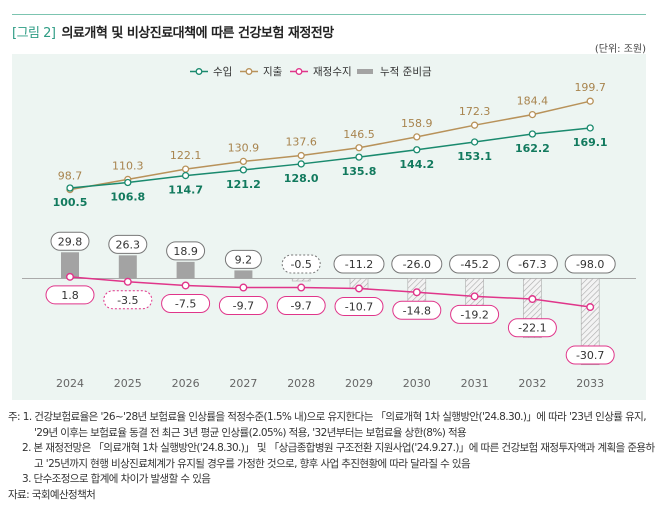 This screenshot has height=530, width=658. I want to click on reserve-label: -67.3, so click(532, 264).